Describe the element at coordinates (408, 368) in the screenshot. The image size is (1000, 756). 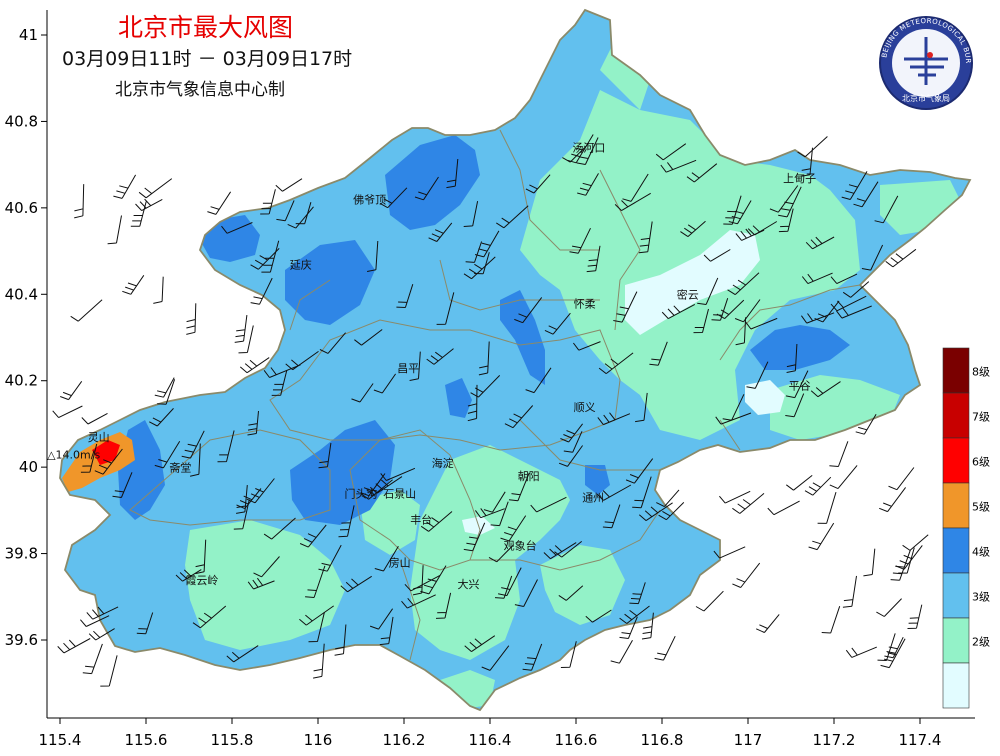
I see `station-label: 昌平` at that location.